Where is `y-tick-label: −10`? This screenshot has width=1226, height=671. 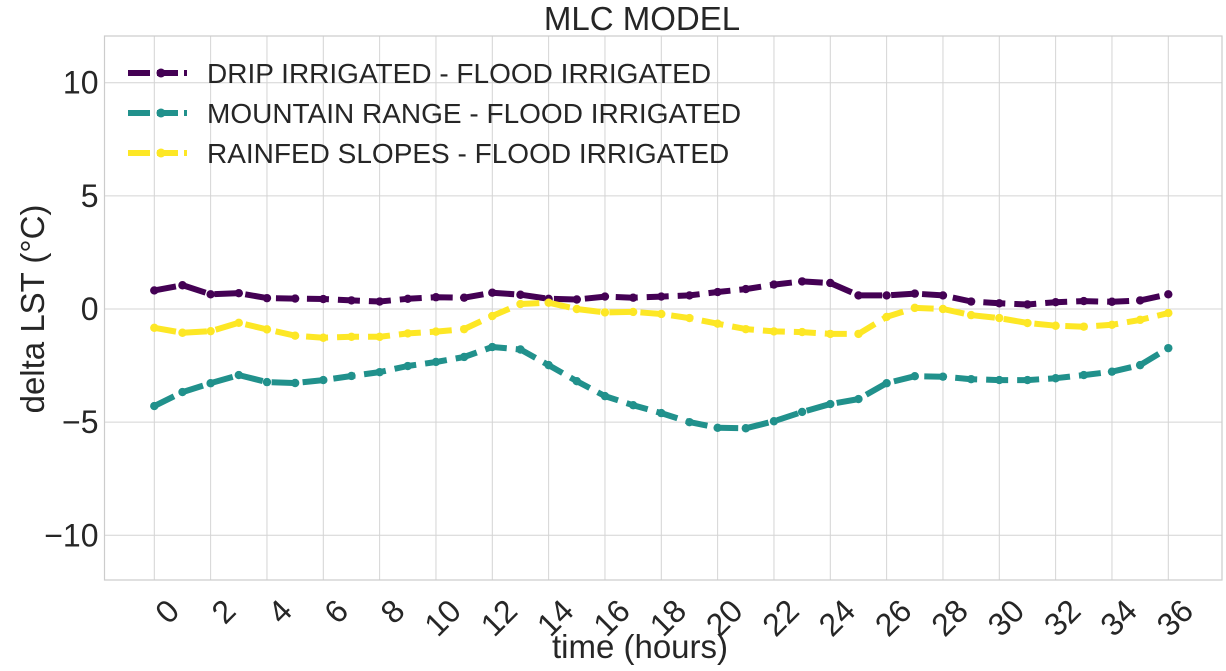 y-tick-label: −10 is located at coordinates (71, 535).